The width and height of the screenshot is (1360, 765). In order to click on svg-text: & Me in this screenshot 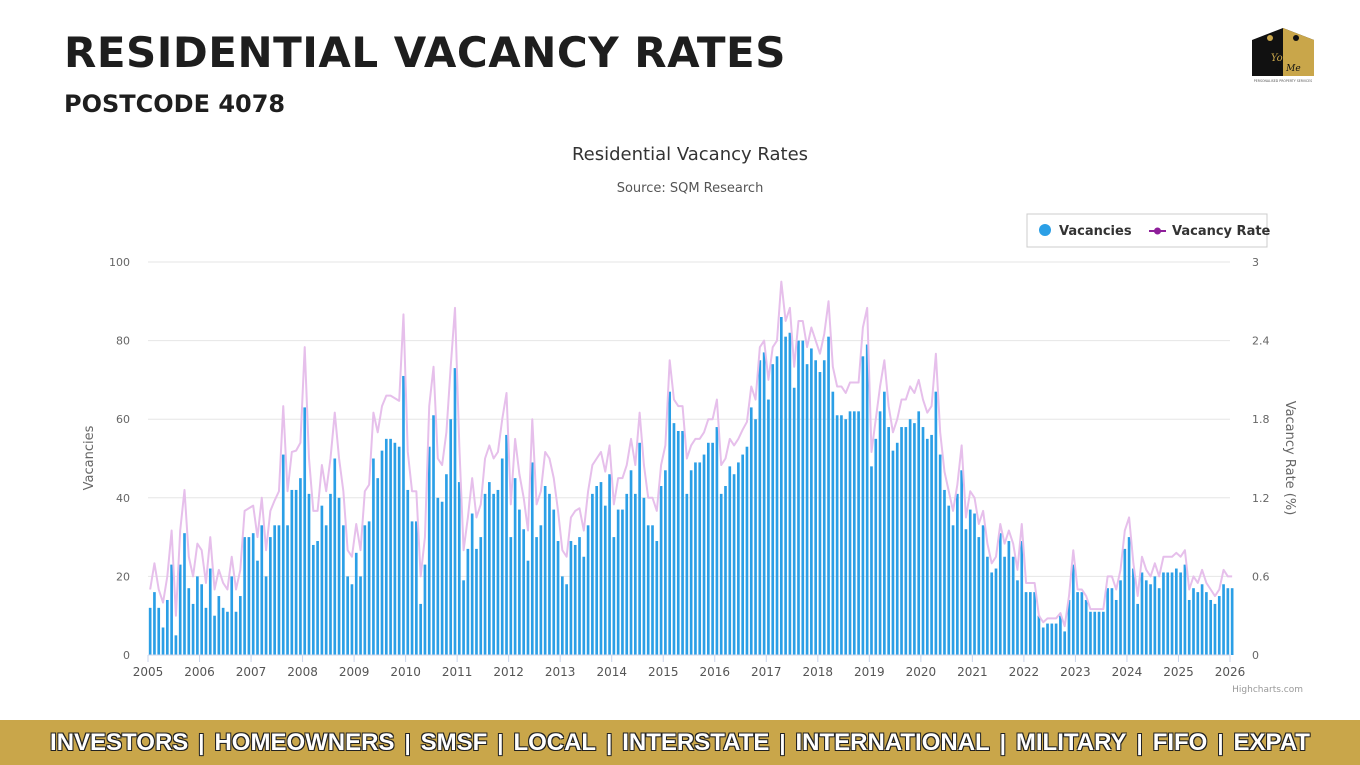, I will do `click(1287, 69)`.